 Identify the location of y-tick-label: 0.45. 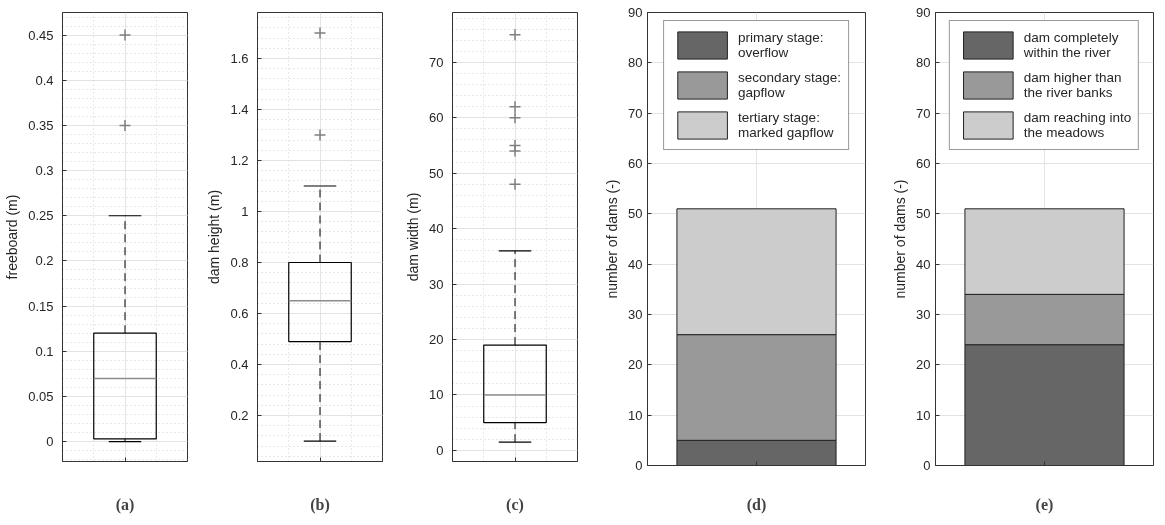
(41, 35).